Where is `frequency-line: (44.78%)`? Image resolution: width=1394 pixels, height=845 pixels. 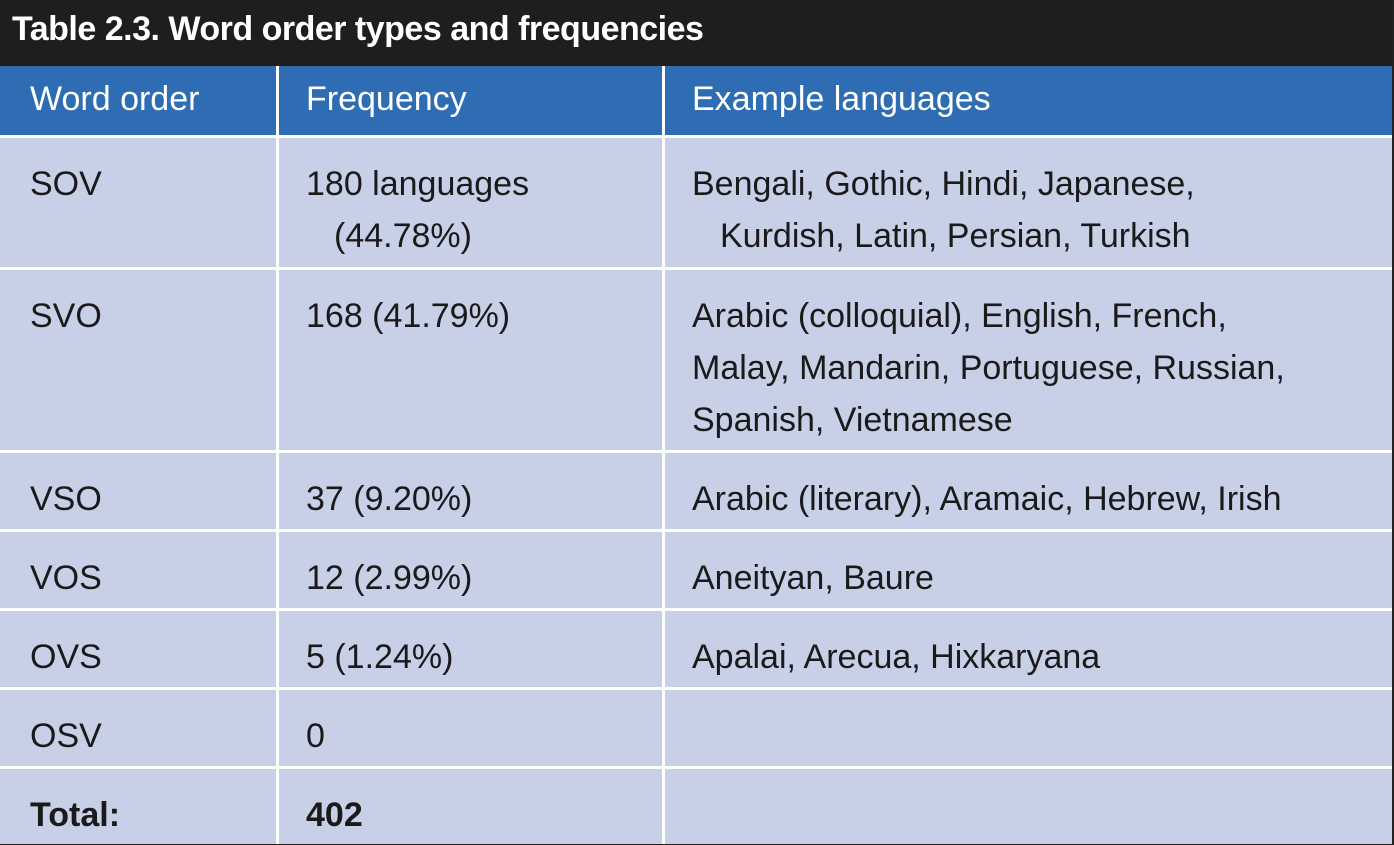 frequency-line: (44.78%) is located at coordinates (403, 236).